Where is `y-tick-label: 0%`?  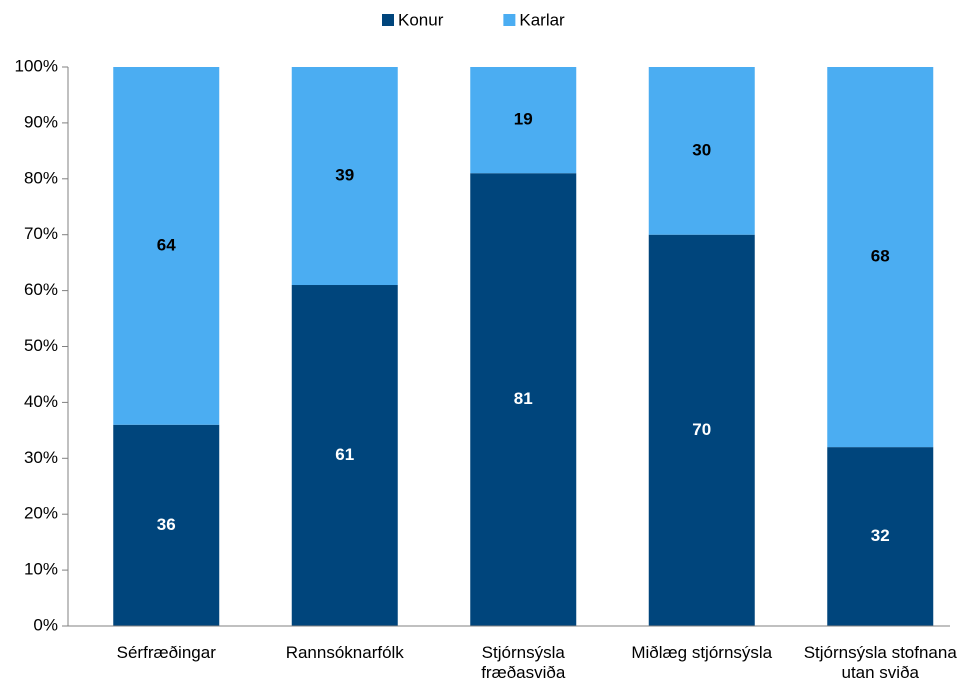
y-tick-label: 0% is located at coordinates (45, 624).